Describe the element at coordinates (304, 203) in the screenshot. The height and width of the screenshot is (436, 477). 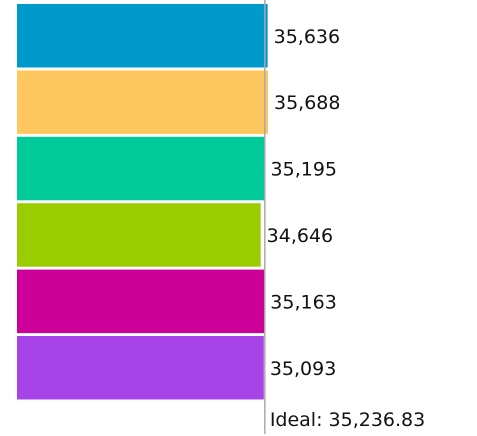
I see `value-labels: 35,636 35,688 35,195 34,646 35,163 35,093` at that location.